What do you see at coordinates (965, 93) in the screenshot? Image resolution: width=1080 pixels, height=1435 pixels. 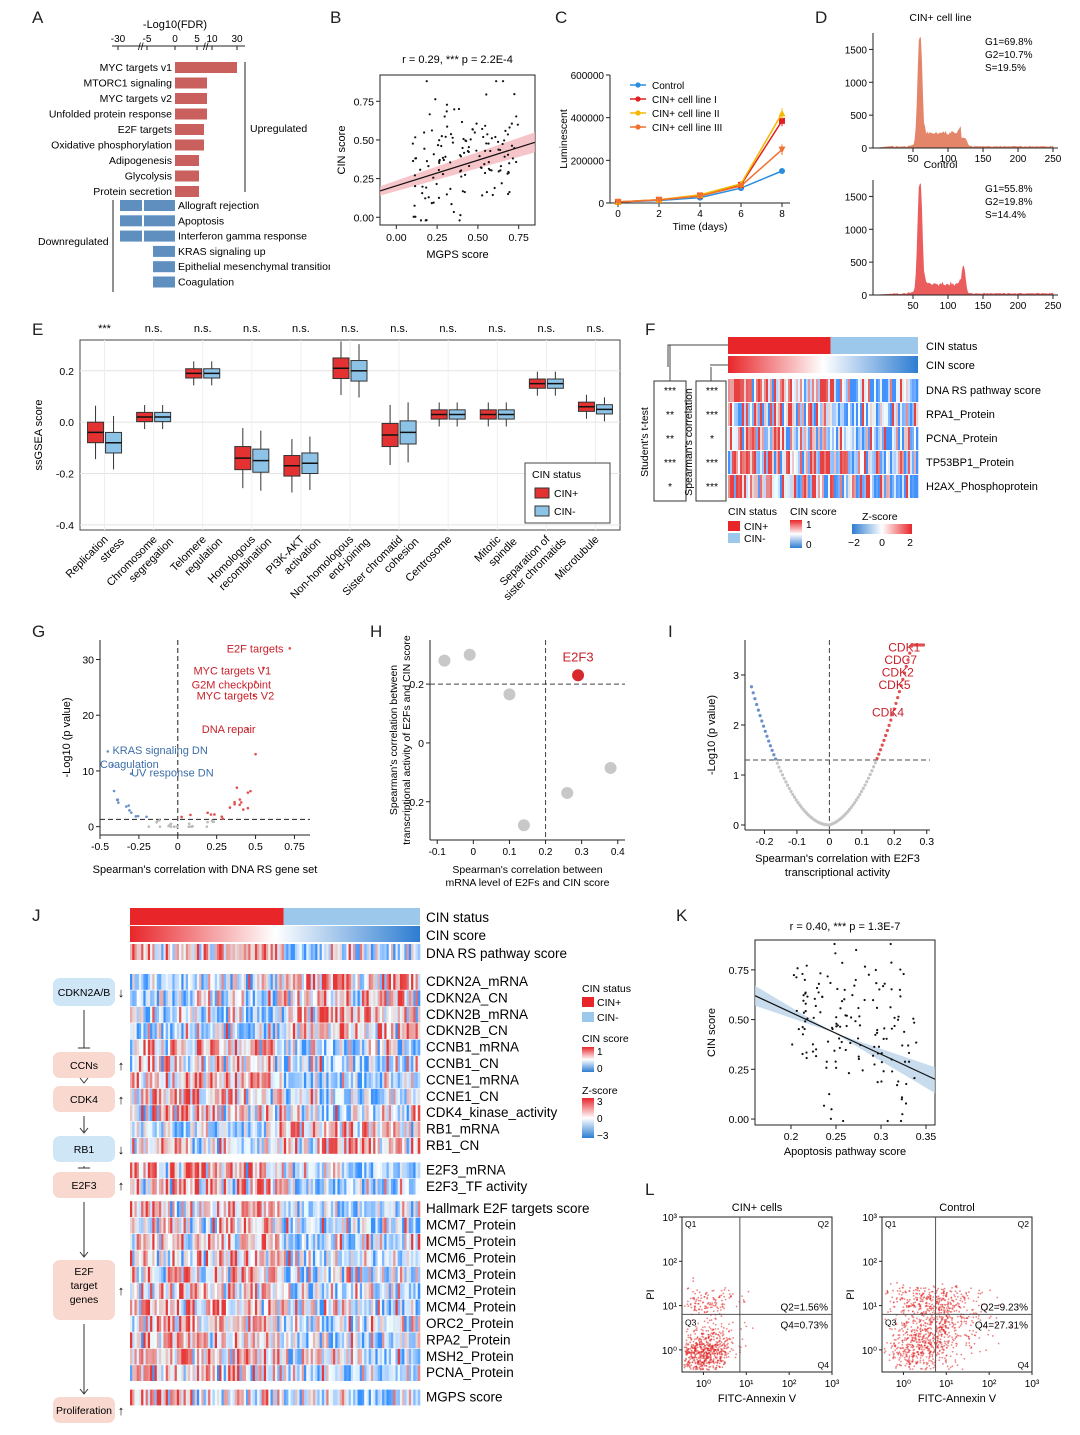 I see `histogram` at bounding box center [965, 93].